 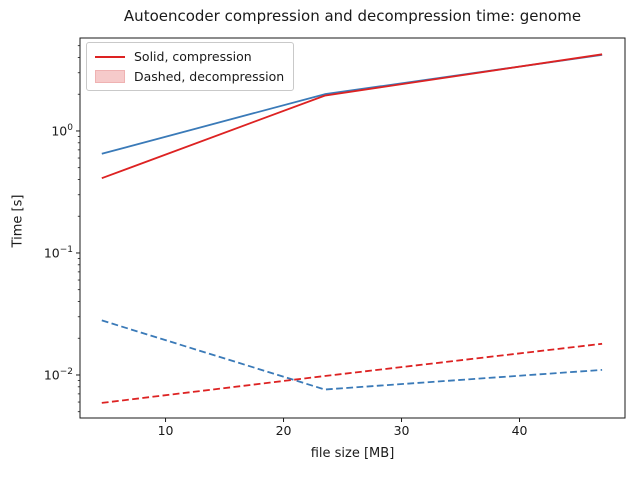 What do you see at coordinates (284, 430) in the screenshot?
I see `x-tick-label: 20` at bounding box center [284, 430].